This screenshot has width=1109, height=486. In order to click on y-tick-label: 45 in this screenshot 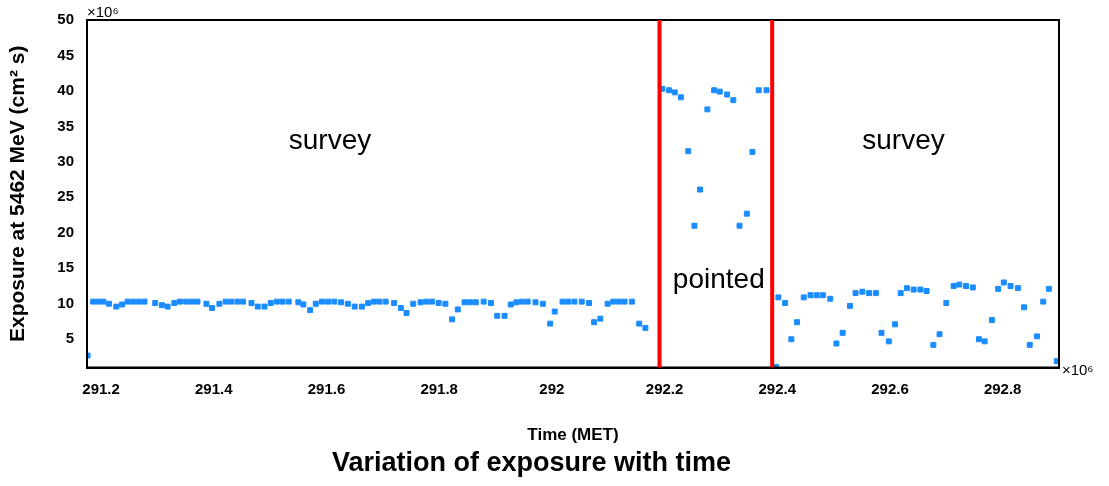, I will do `click(65, 54)`.